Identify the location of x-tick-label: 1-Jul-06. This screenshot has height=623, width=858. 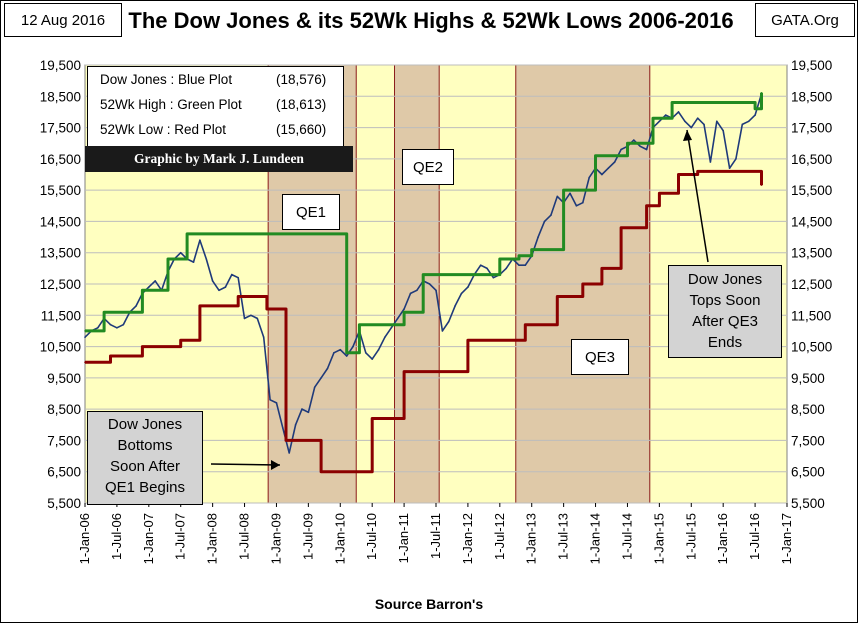
(116, 536).